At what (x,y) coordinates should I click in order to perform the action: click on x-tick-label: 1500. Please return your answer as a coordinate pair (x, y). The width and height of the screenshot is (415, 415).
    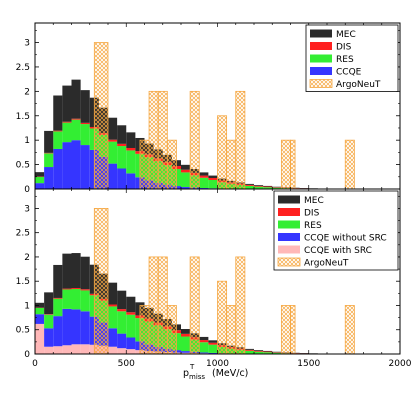
    Looking at the image, I should click on (308, 364).